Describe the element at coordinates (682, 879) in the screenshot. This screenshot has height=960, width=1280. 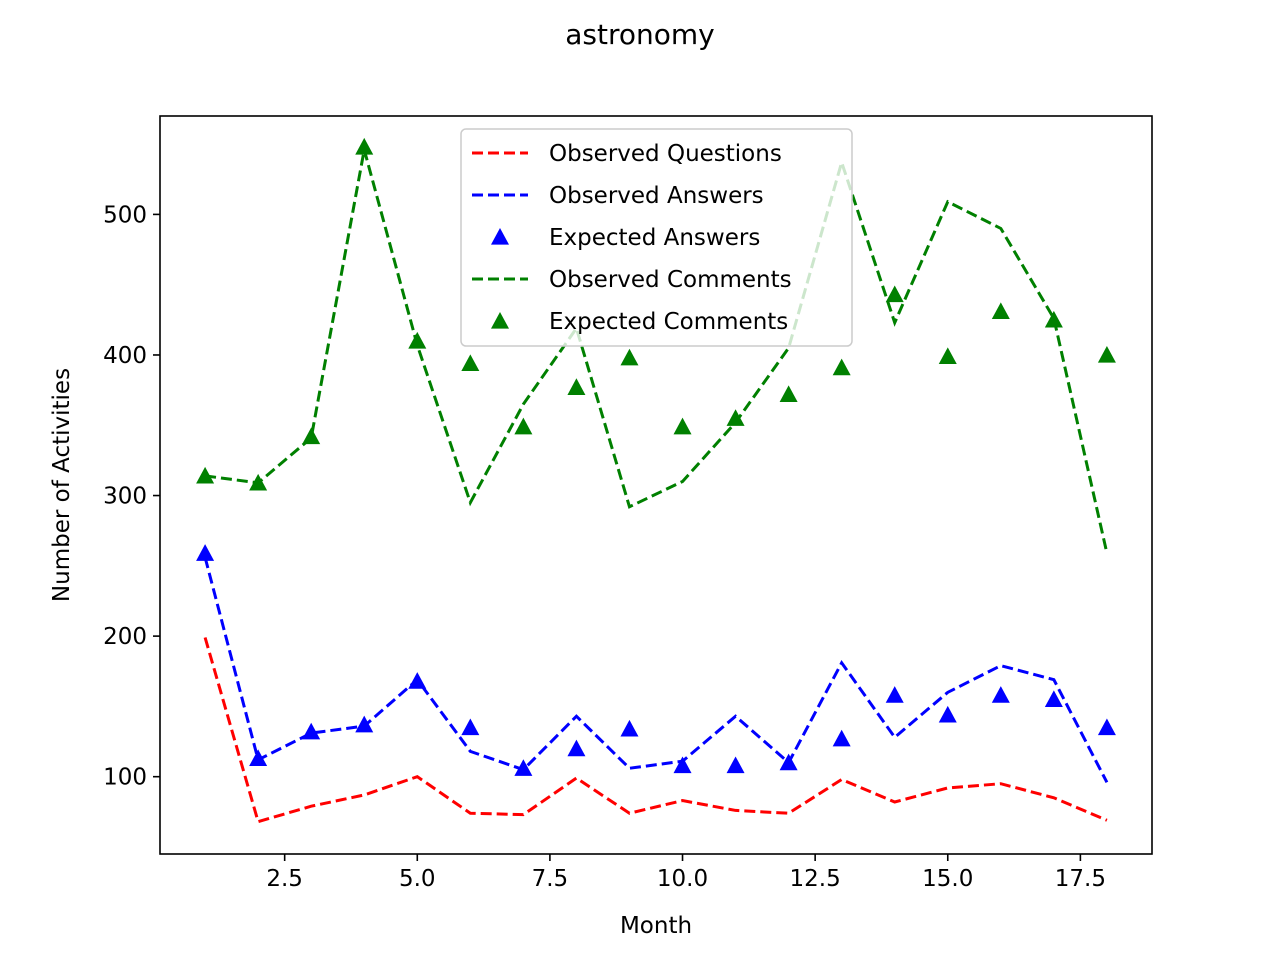
I see `x-tick-label: 10.0` at that location.